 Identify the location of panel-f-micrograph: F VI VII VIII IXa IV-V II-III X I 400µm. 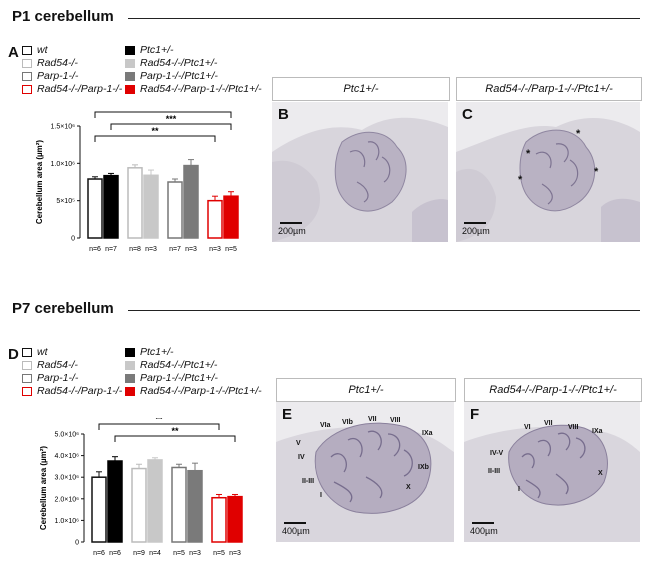
(552, 472).